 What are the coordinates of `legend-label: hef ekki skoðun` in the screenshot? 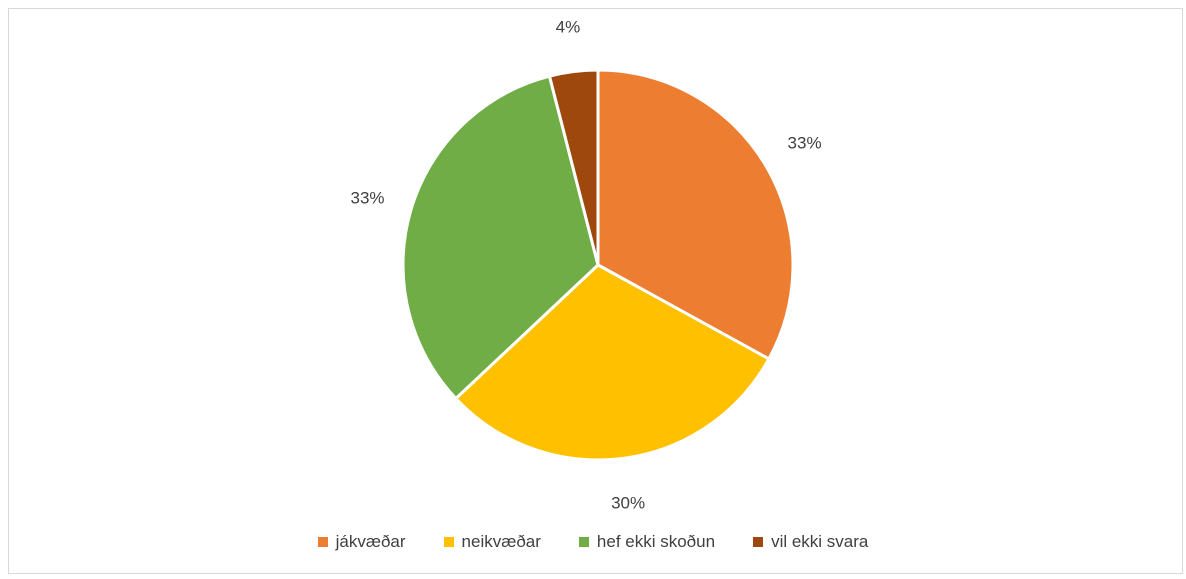 It's located at (656, 541).